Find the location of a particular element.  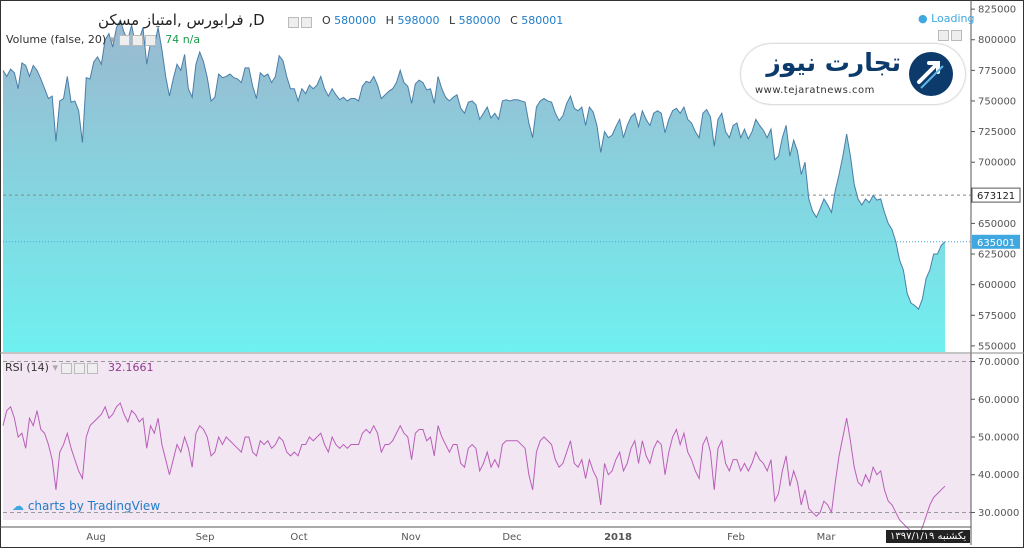

tejaratnews-logo-icon is located at coordinates (931, 74).